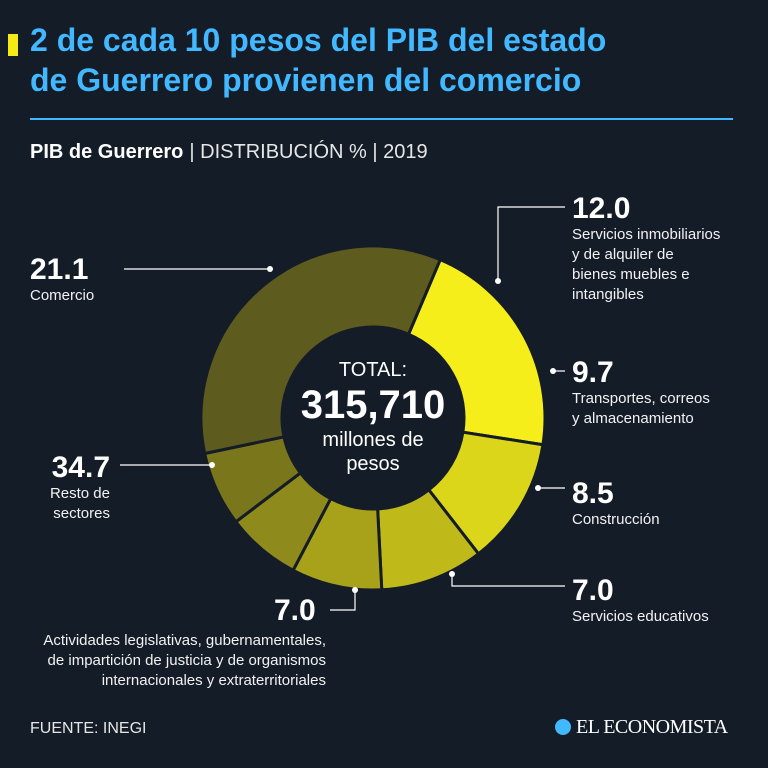  I want to click on label-servicios-educativos: 7.0 Servicios educativos, so click(640, 601).